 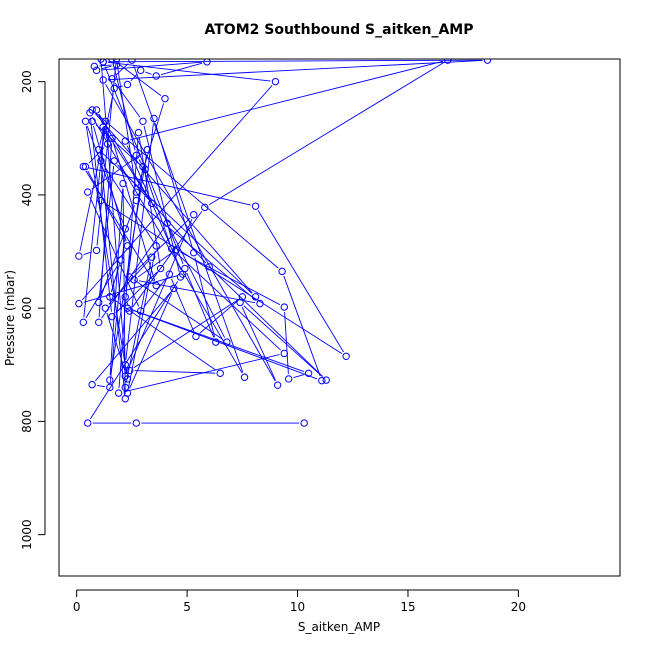 What do you see at coordinates (33, 310) in the screenshot?
I see `y-axis: 200 400 600 800 1000` at bounding box center [33, 310].